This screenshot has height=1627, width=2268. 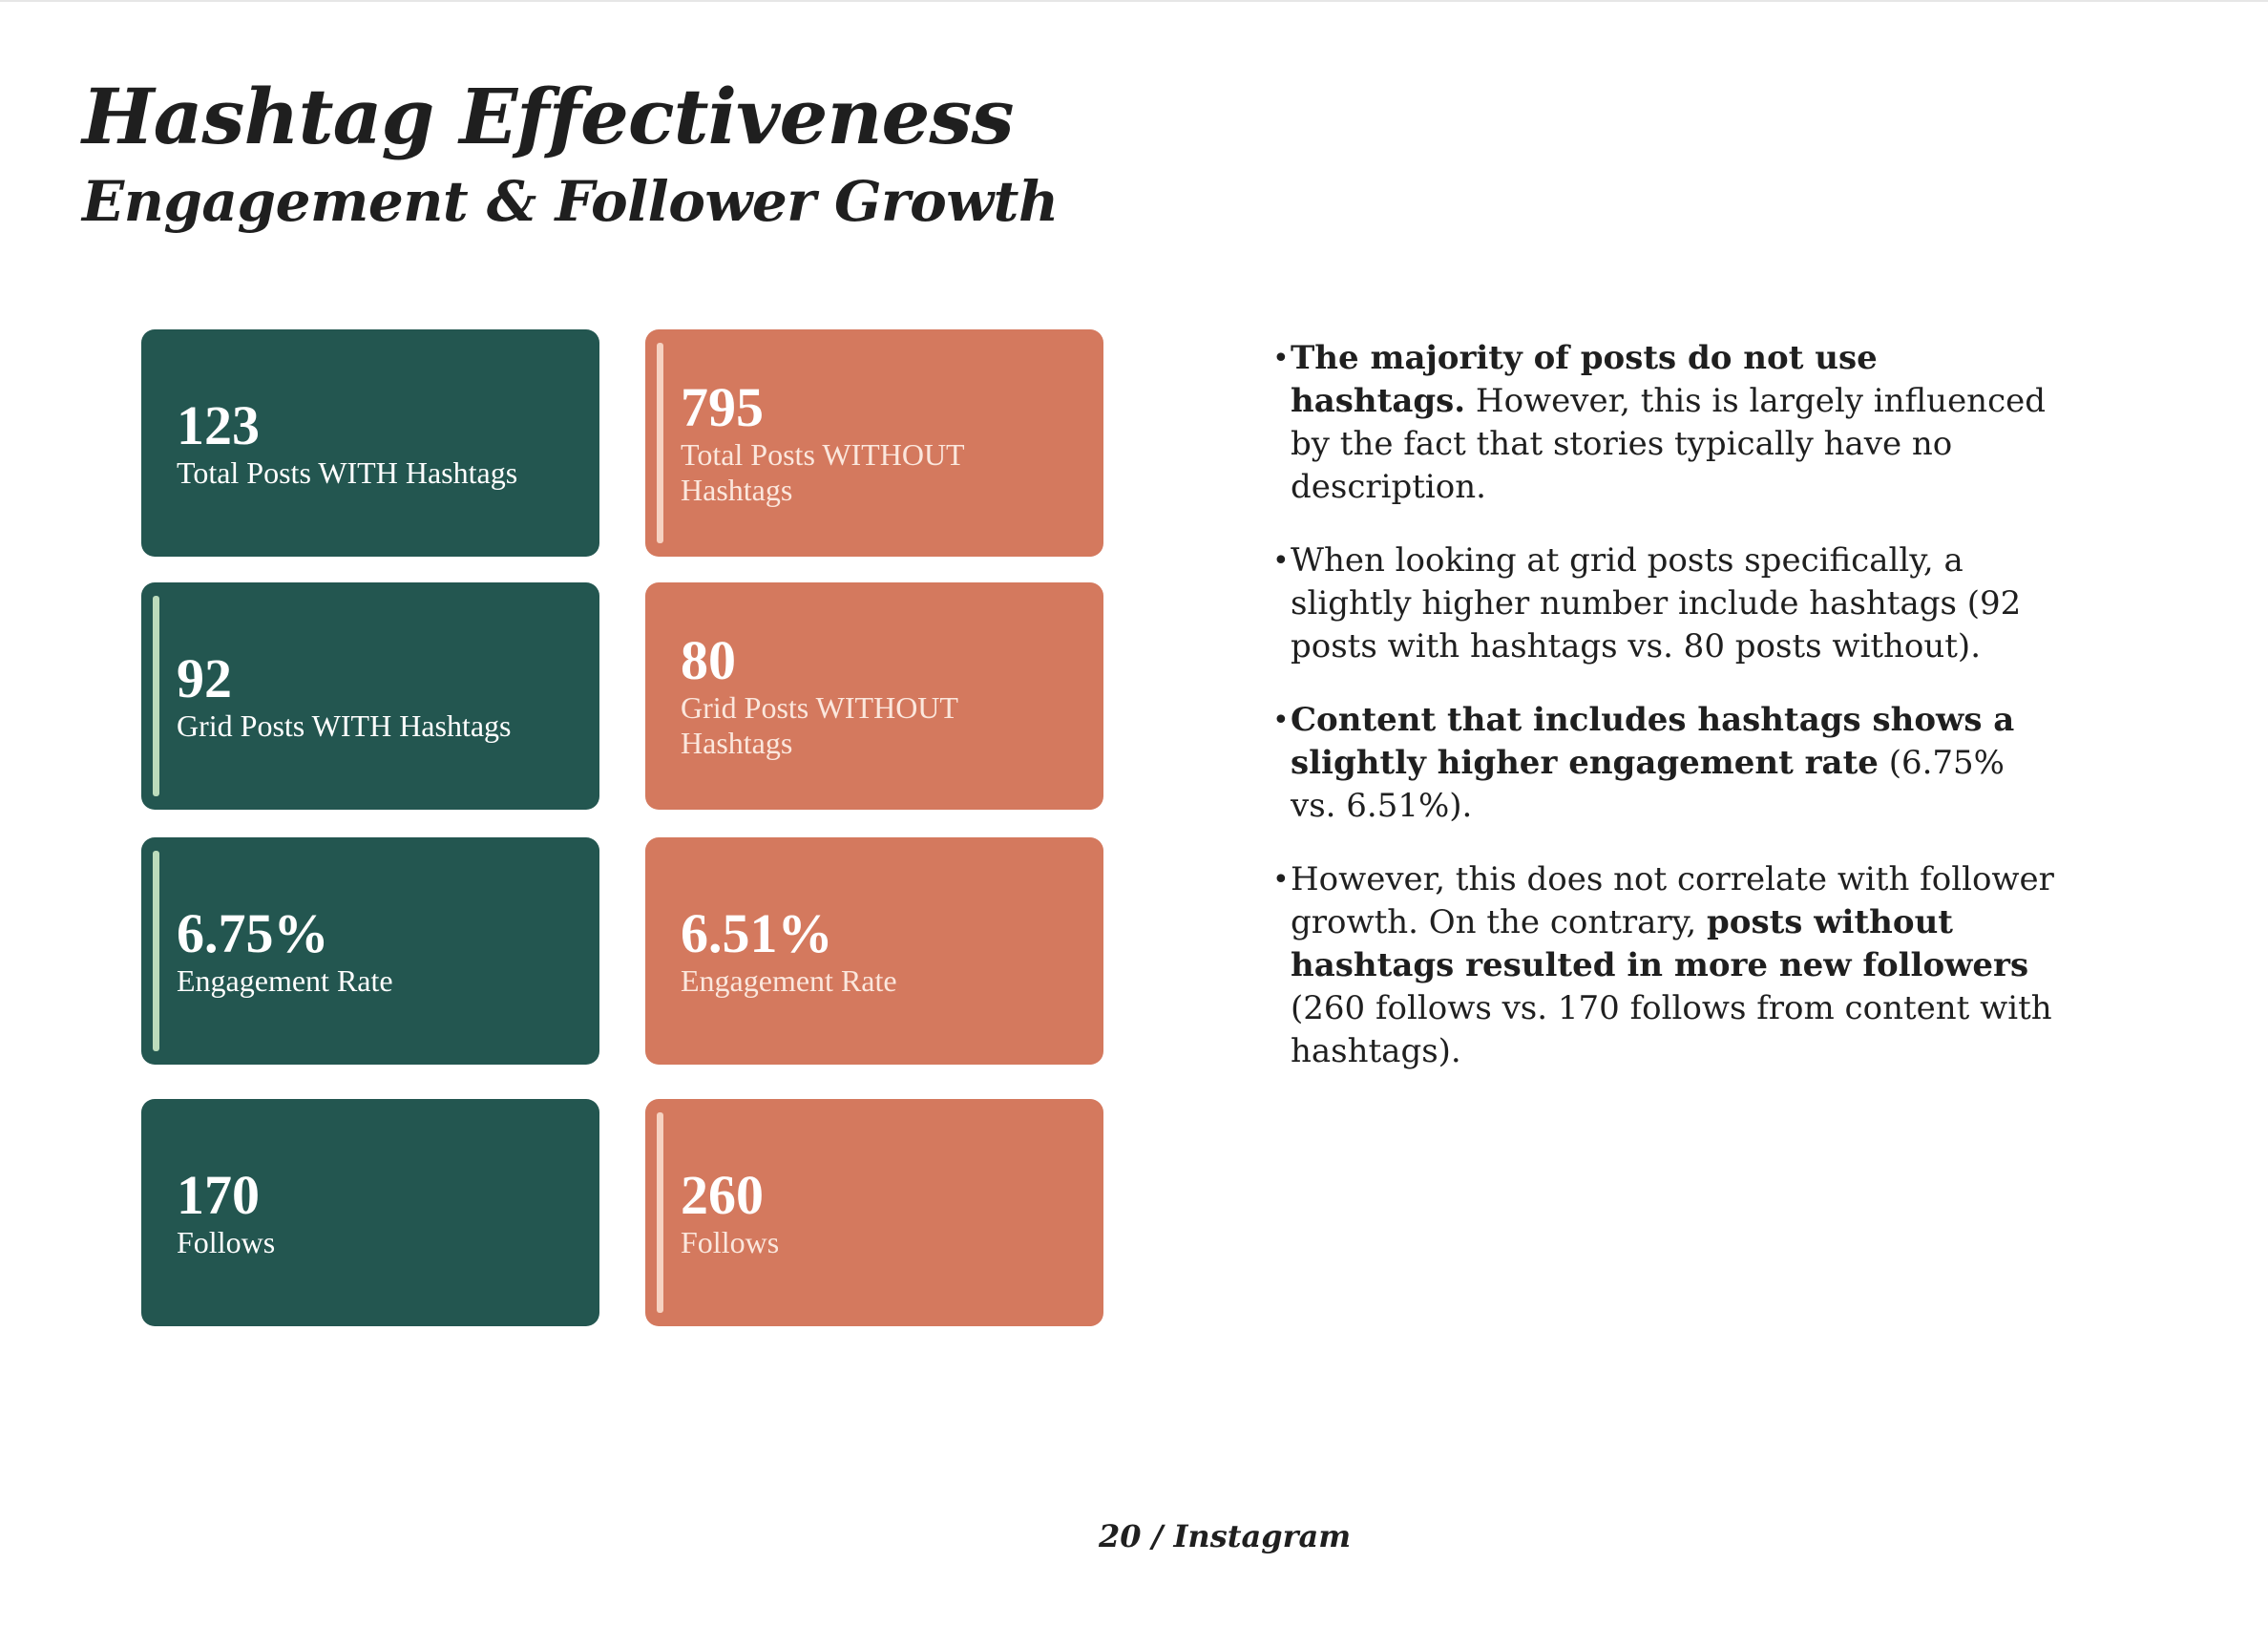 I want to click on stat-card-follows-with-hashtags: 170 Follows, so click(x=370, y=1212).